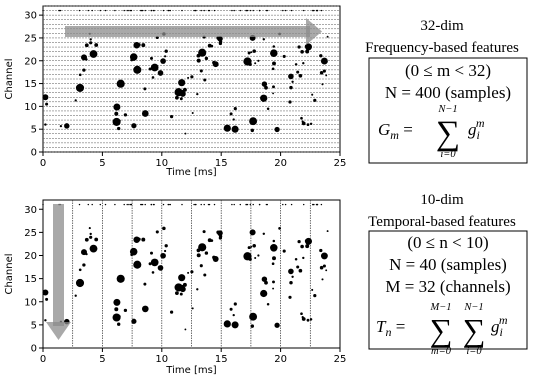  Describe the element at coordinates (30, 107) in the screenshot. I see `y-tick-label: 10` at that location.